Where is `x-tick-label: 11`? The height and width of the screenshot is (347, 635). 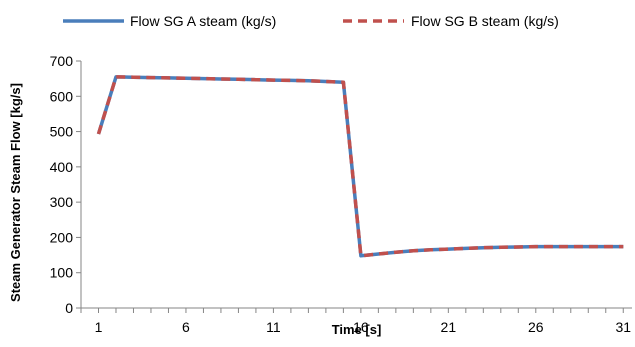
x-tick-label: 11 is located at coordinates (273, 327).